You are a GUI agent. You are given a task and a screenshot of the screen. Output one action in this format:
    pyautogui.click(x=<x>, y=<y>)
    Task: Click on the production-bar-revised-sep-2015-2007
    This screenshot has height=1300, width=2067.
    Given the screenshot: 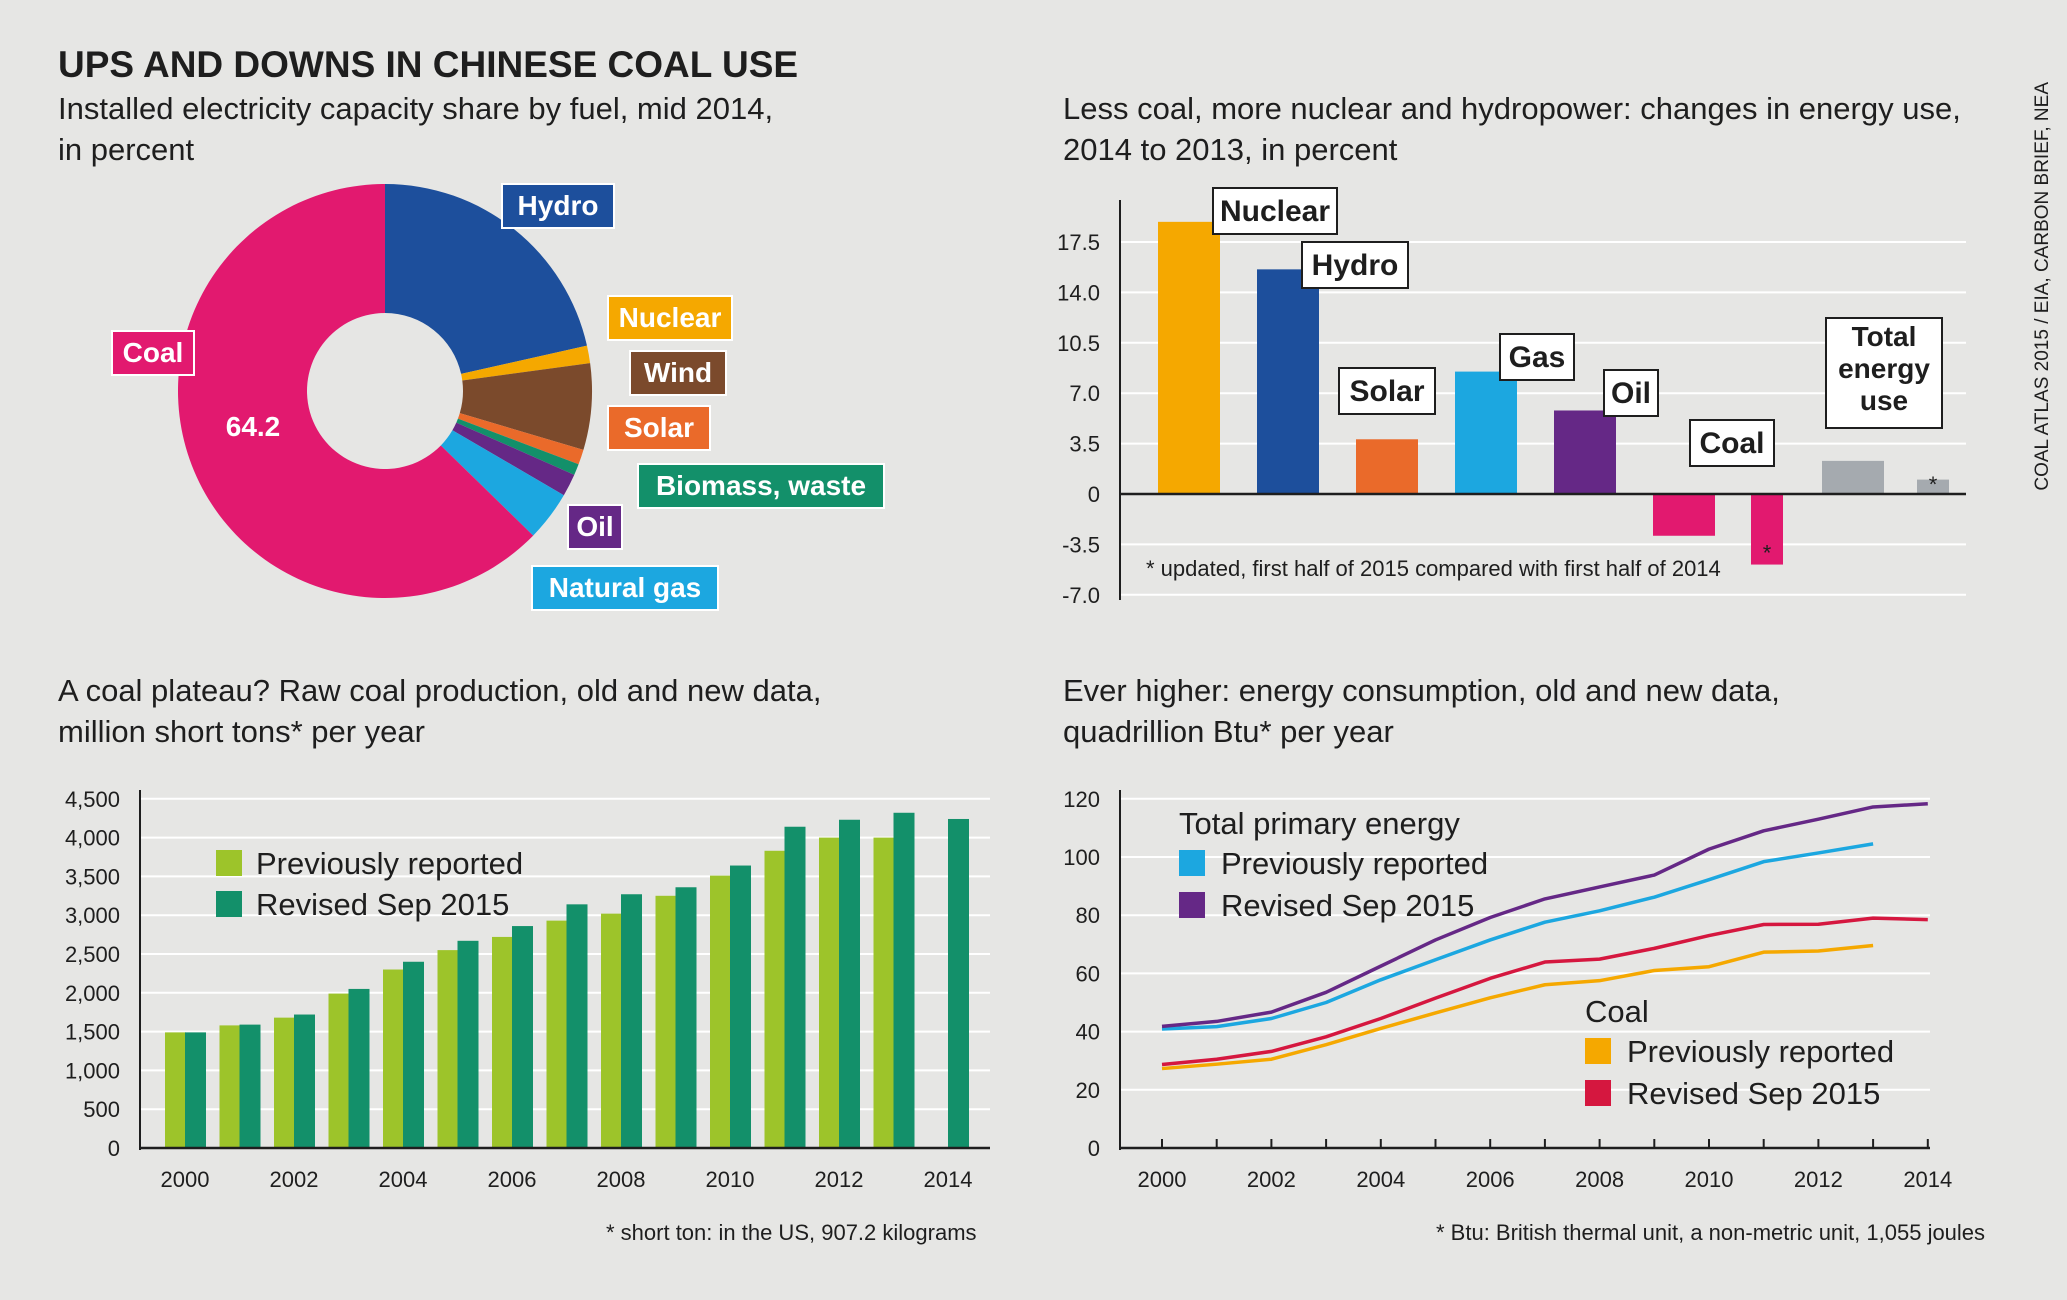 What is the action you would take?
    pyautogui.click(x=577, y=1026)
    